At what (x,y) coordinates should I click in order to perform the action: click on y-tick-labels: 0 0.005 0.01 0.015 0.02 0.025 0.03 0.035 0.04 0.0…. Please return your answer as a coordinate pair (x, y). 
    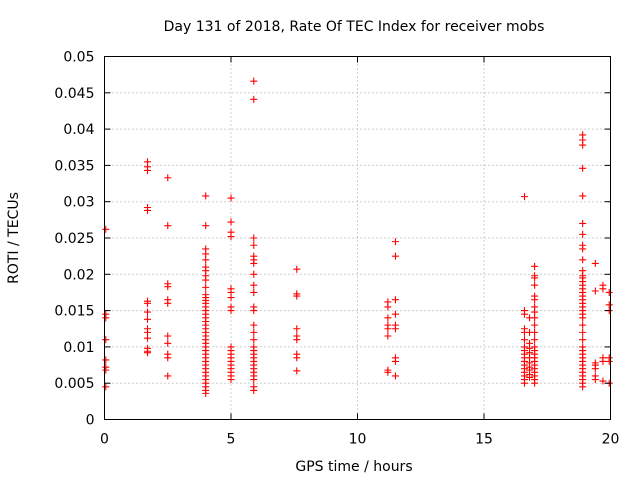
    Looking at the image, I should click on (74, 239).